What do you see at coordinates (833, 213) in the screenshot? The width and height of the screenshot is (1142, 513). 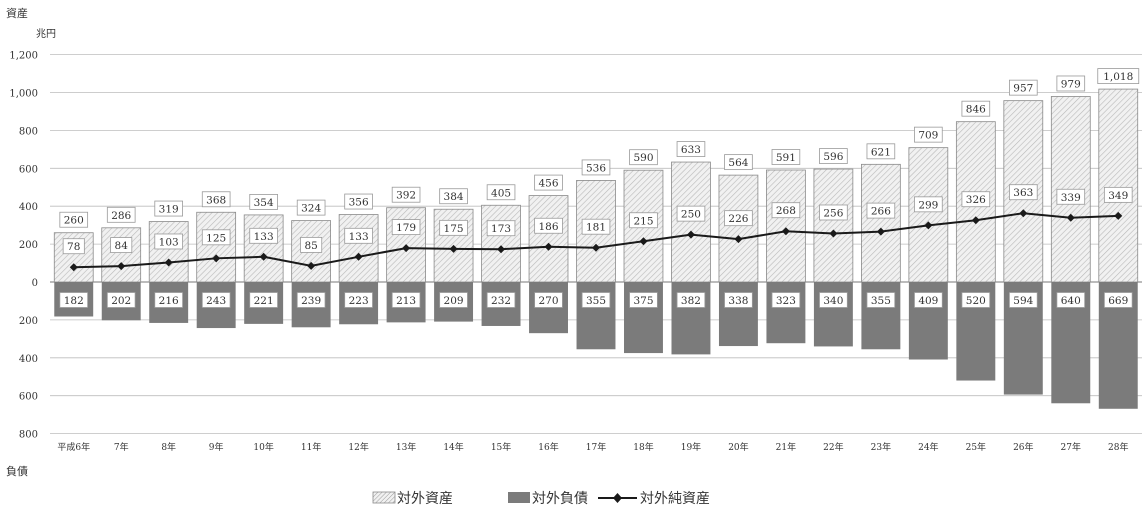 I see `net-value-label-text: 256` at bounding box center [833, 213].